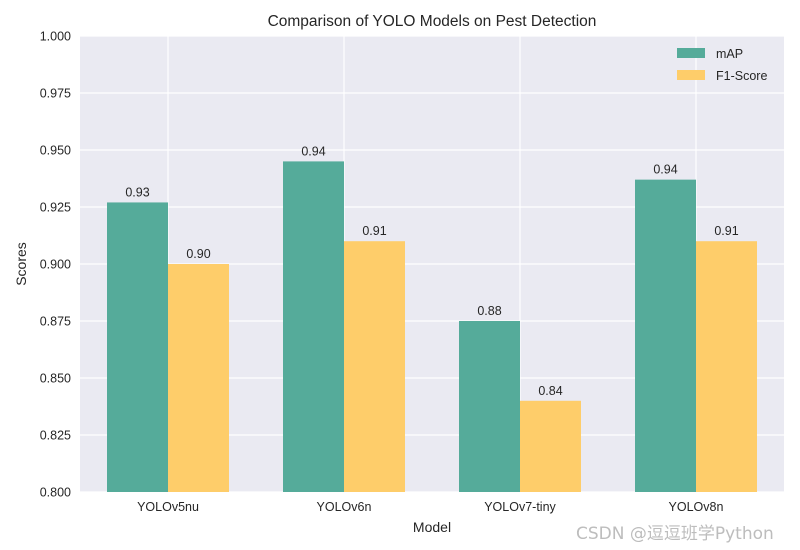 Image resolution: width=800 pixels, height=550 pixels. I want to click on y-tick-label: 0.900, so click(55, 265).